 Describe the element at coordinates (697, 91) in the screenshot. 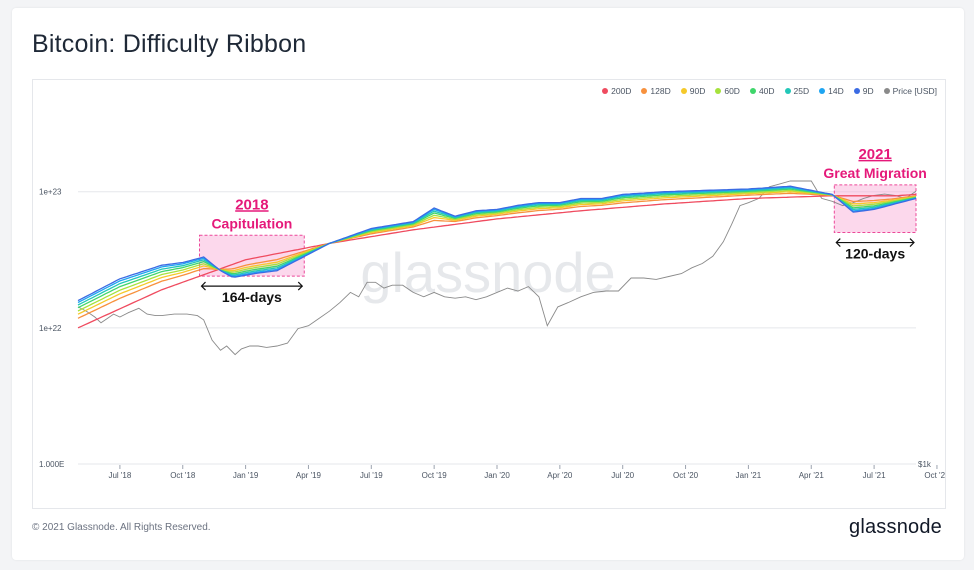

I see `legend-label: 90D` at that location.